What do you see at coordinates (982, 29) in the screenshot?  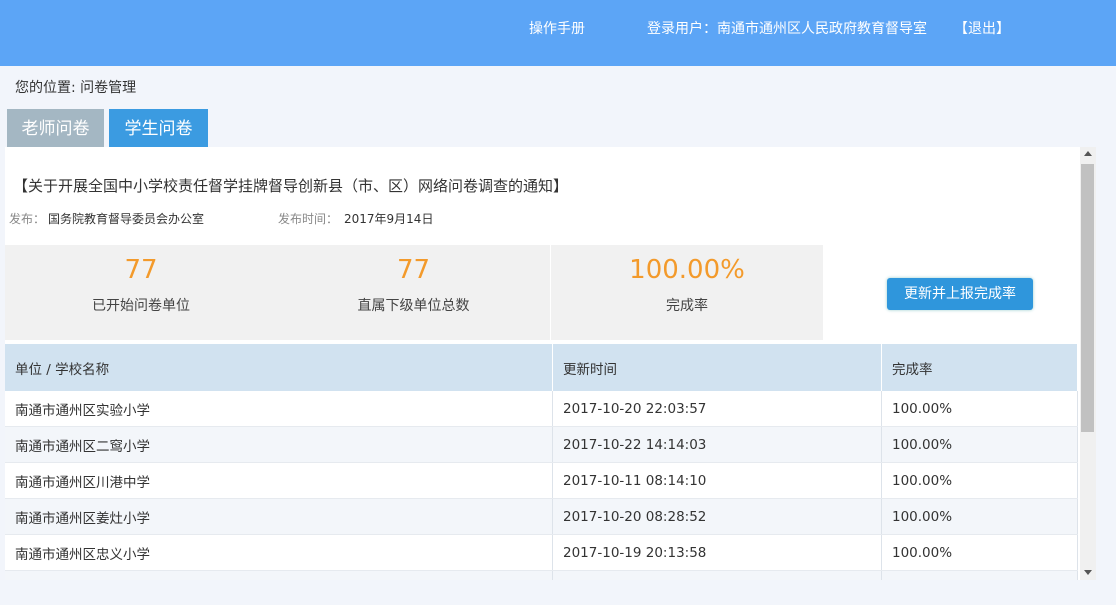 I see `logout-link: 【退出】` at bounding box center [982, 29].